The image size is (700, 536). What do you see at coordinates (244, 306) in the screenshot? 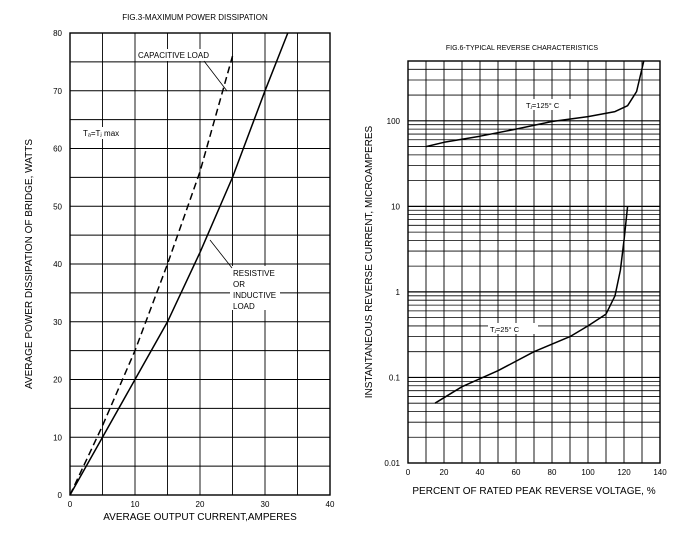
I see `resistive-label-line4: LOAD` at bounding box center [244, 306].